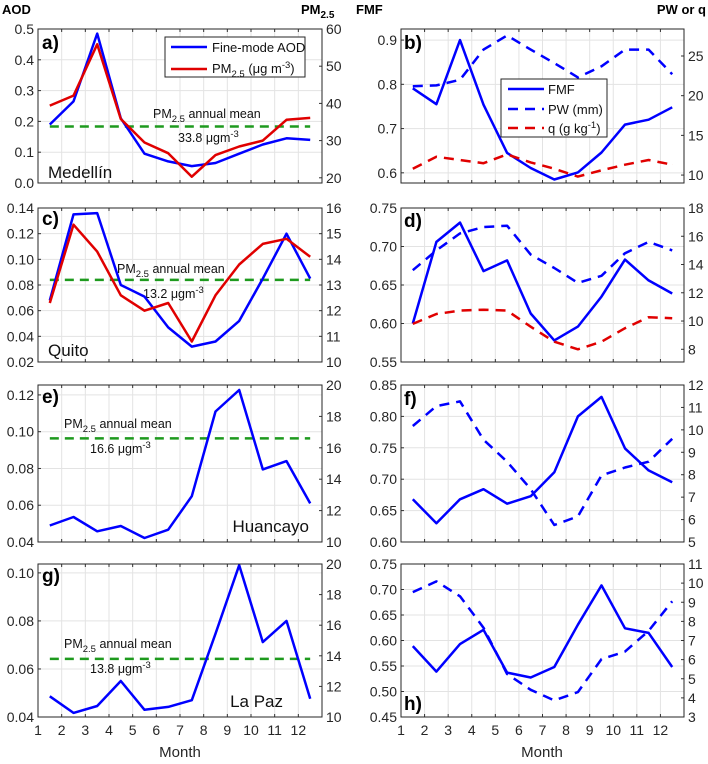 The image size is (708, 764). I want to click on series-line-fine-mode-aod, so click(180, 464).